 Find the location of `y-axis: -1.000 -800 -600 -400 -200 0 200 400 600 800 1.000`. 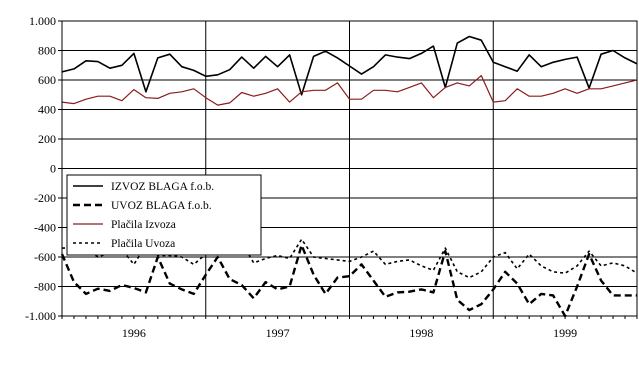

y-axis: -1.000 -800 -600 -400 -200 0 200 400 600 800 1.000 is located at coordinates (43, 168).